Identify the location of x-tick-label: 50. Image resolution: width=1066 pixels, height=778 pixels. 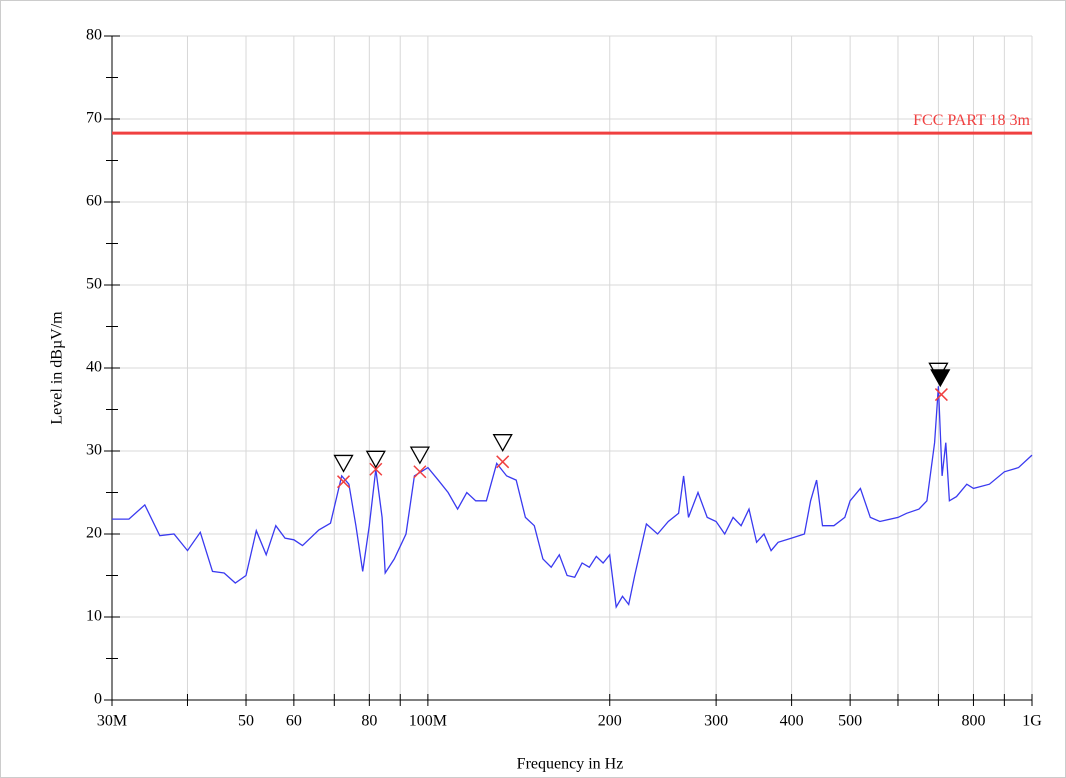
(246, 721).